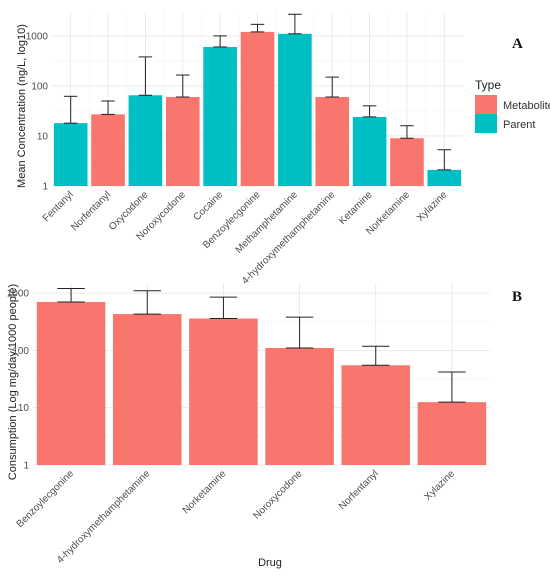  Describe the element at coordinates (182, 141) in the screenshot. I see `panel-a-bar-noroxycodone` at that location.